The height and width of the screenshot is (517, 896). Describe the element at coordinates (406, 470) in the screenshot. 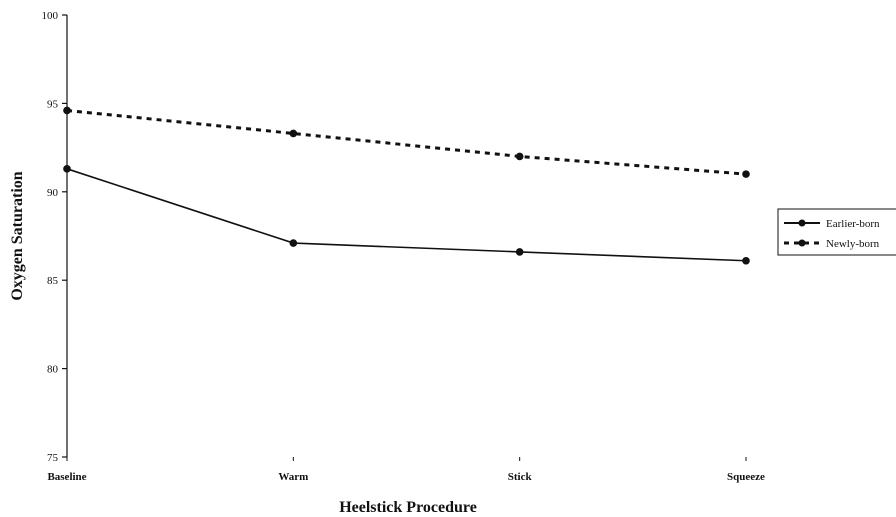

I see `x-ticks: Baseline Warm Stick Squeeze` at that location.